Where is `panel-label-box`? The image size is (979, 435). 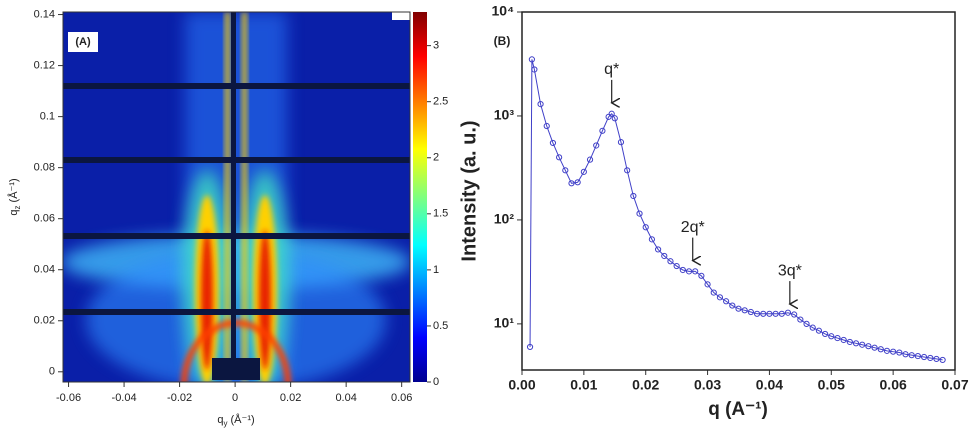
panel-label-box is located at coordinates (83, 42).